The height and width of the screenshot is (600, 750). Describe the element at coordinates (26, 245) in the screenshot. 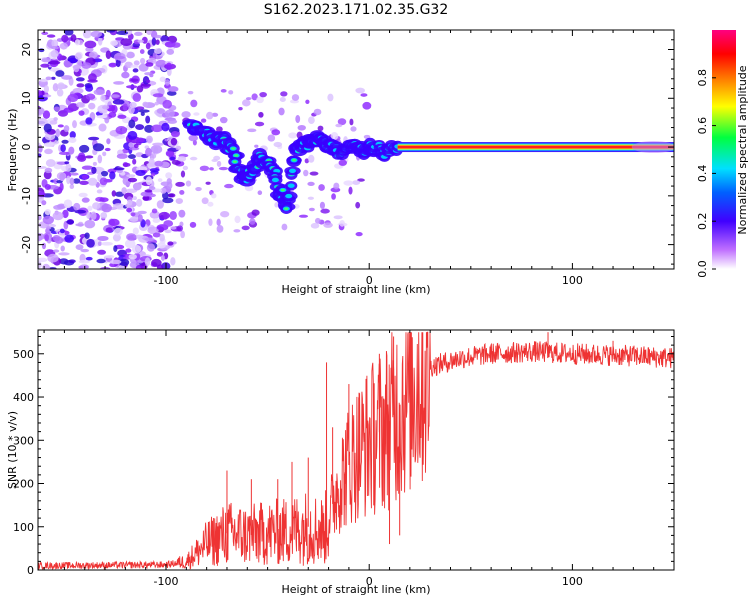

I see `y-tick-label: -20` at that location.